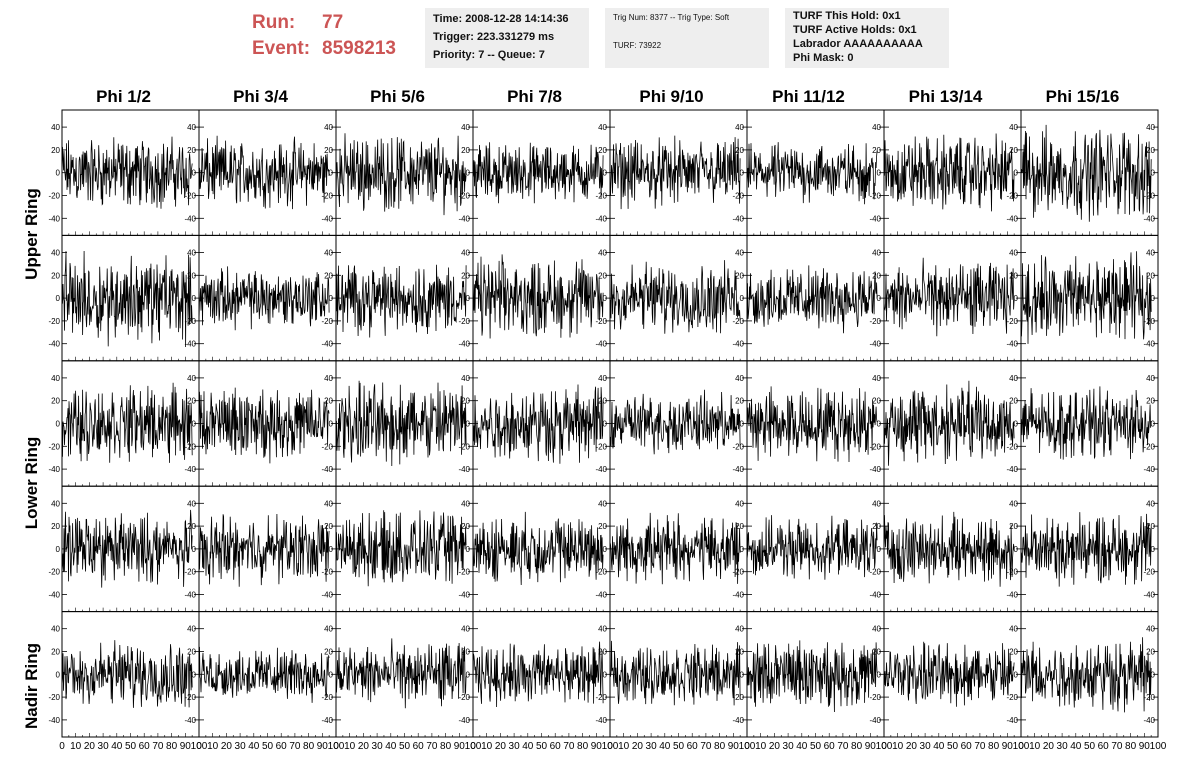 This screenshot has width=1196, height=772. I want to click on waveform-r4-c2, so click(401, 673).